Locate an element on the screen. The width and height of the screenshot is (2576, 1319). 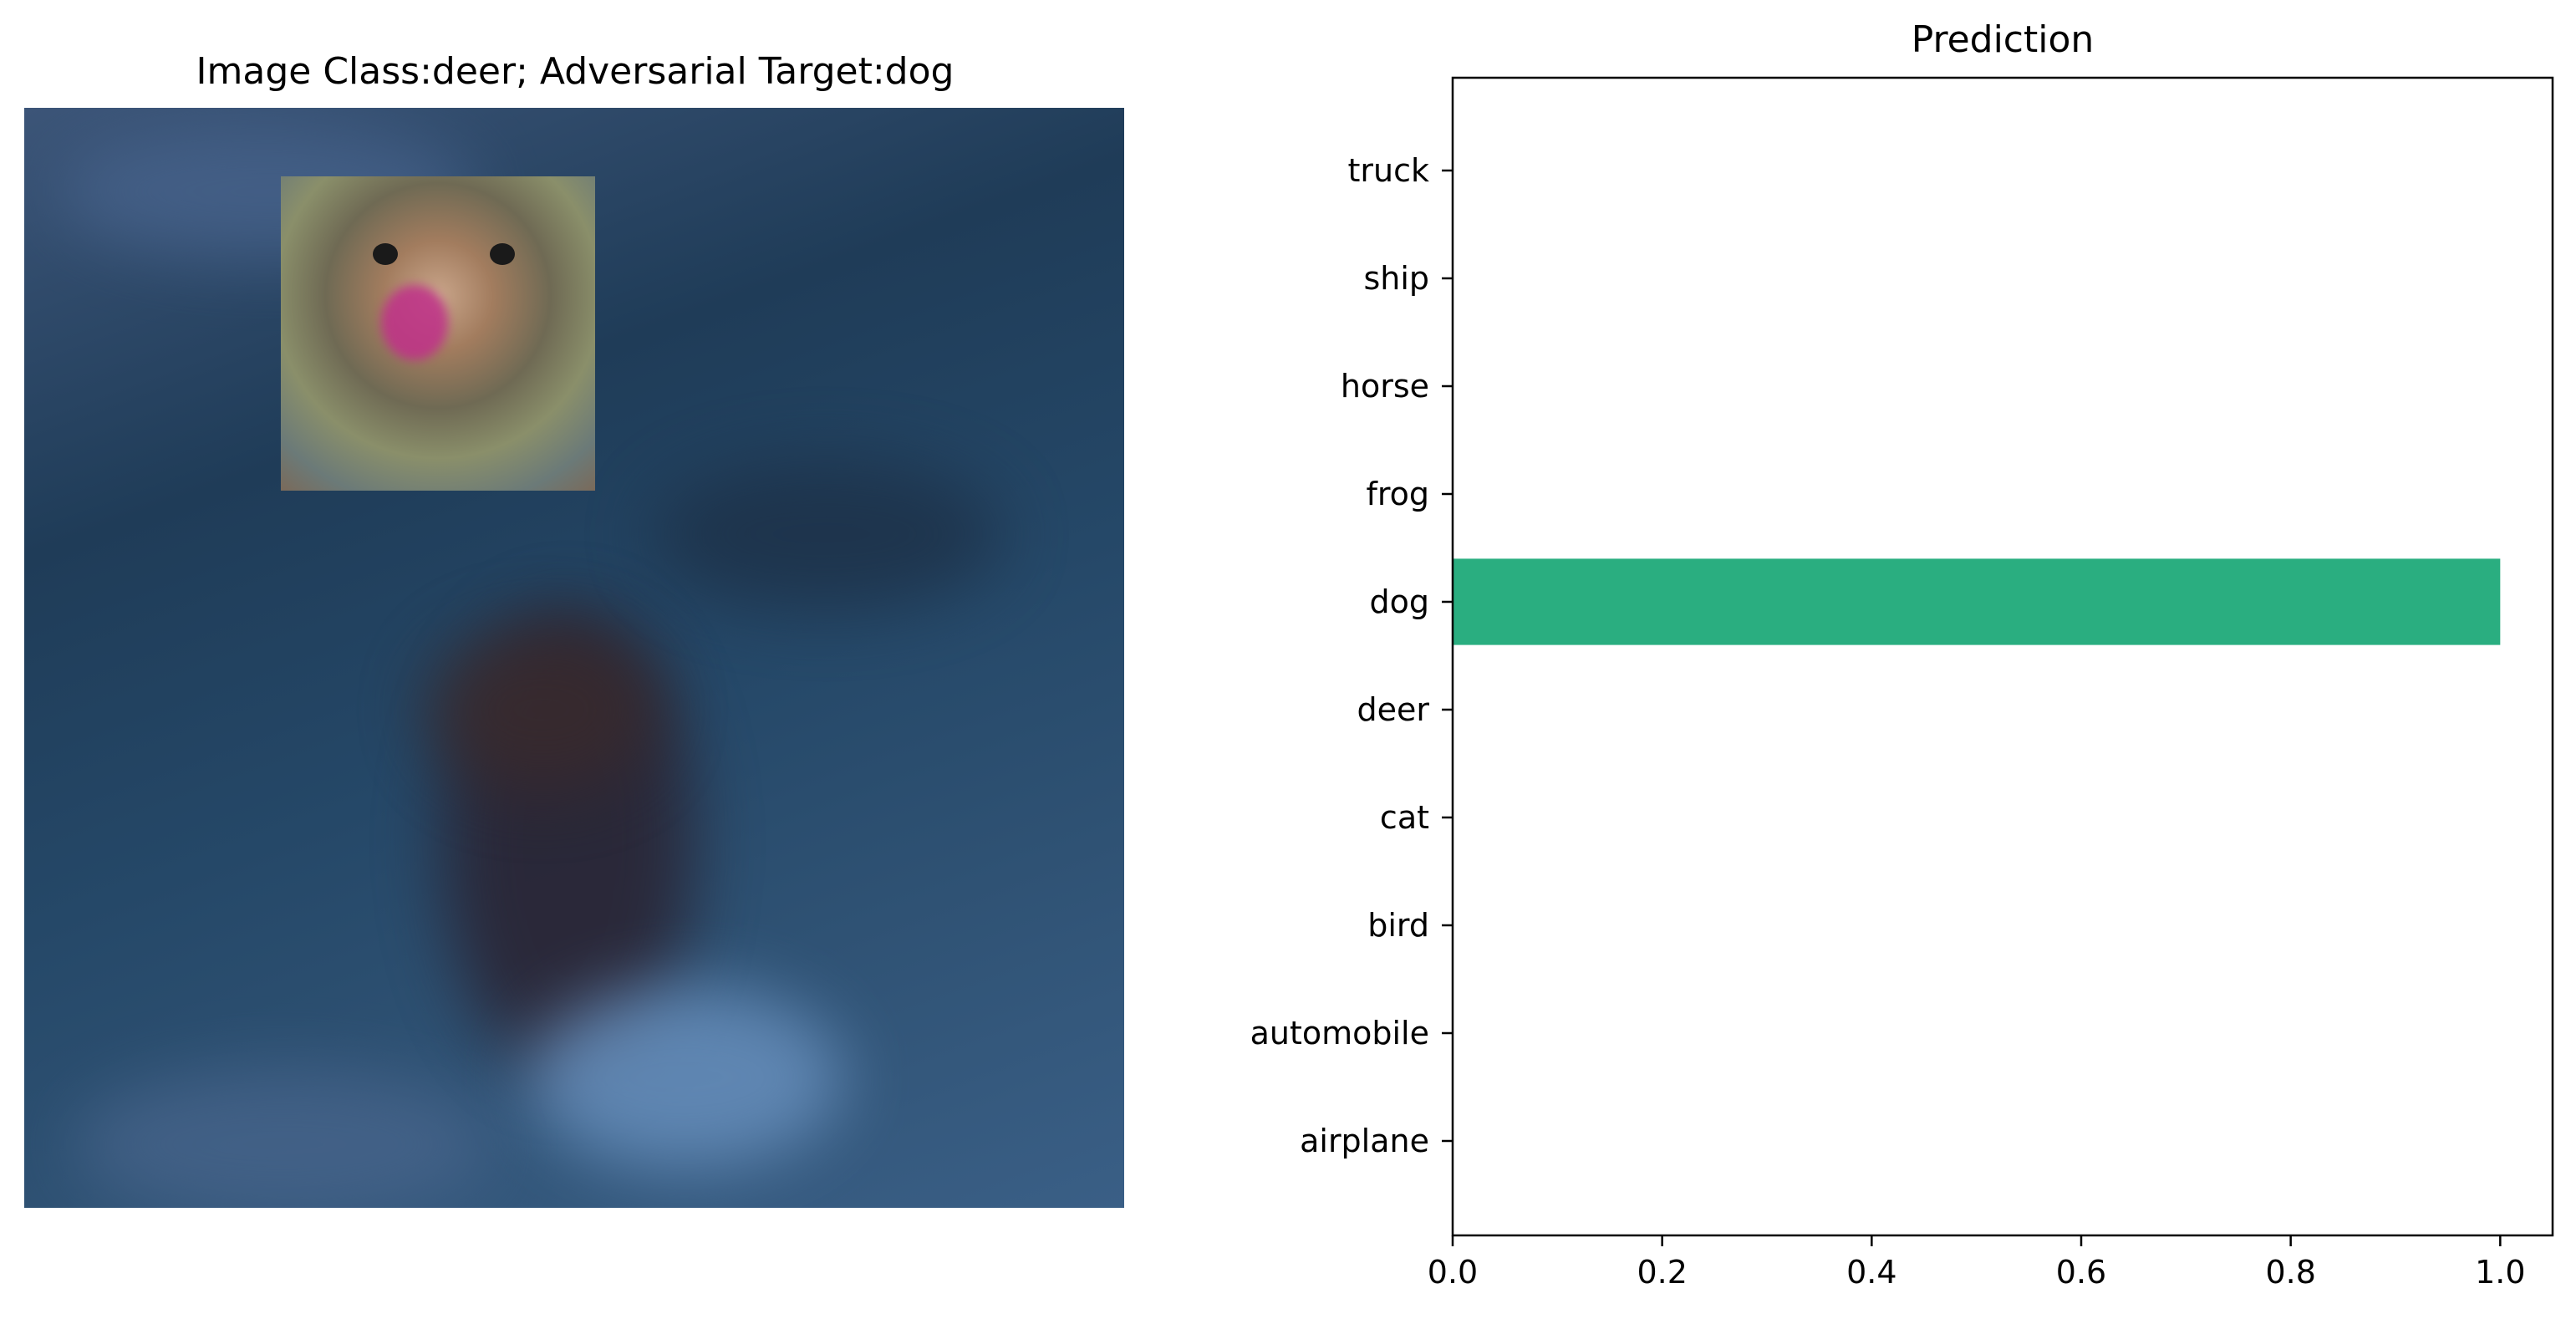
adversarial-dog-patch is located at coordinates (438, 333).